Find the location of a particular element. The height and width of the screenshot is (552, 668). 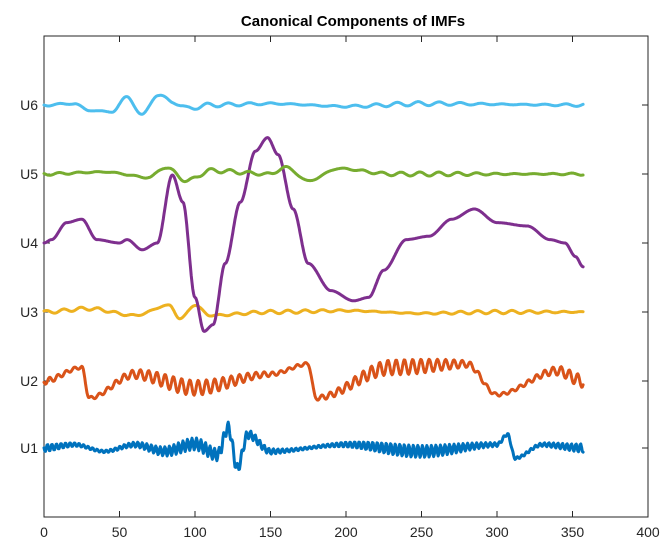

x-tick-label: 50 is located at coordinates (120, 532).